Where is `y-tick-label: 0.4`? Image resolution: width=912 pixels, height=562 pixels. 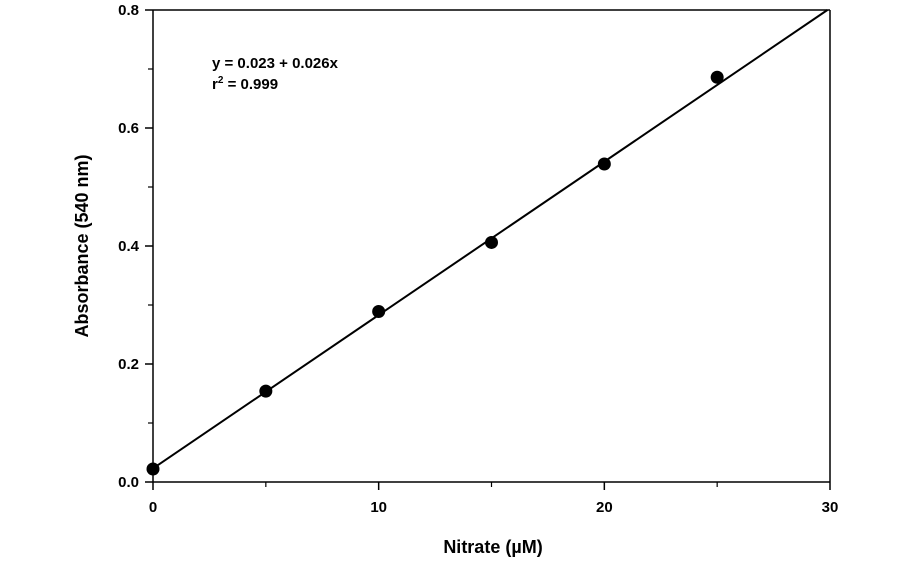 y-tick-label: 0.4 is located at coordinates (129, 246).